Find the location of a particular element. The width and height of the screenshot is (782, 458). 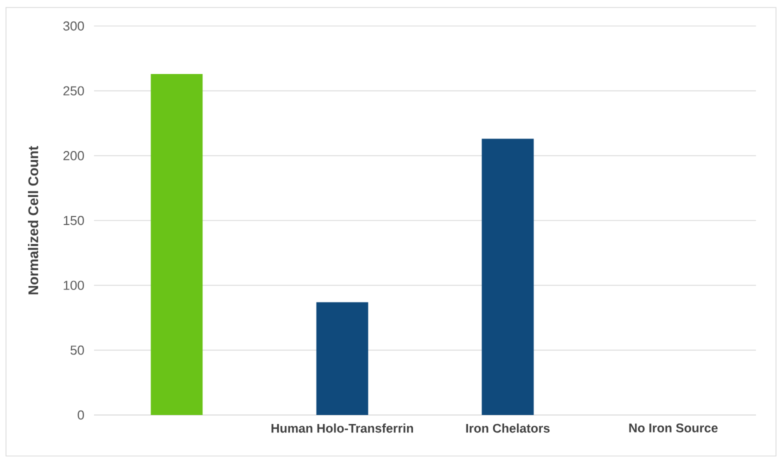

y-axis-title: Normalized Cell Count is located at coordinates (33, 220).